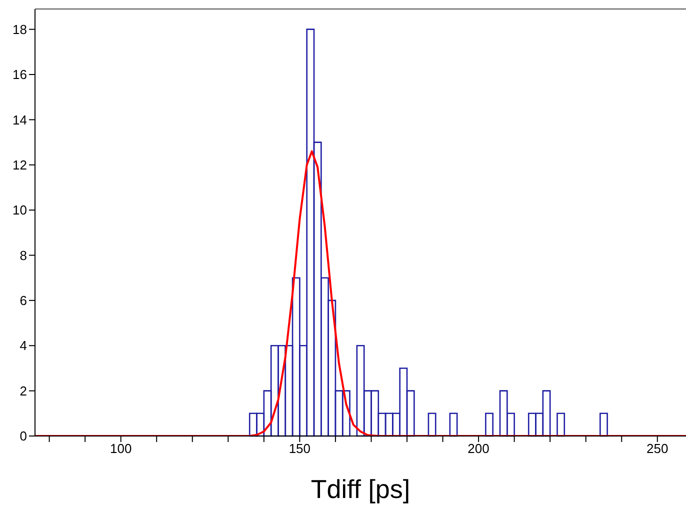 Image resolution: width=686 pixels, height=524 pixels. What do you see at coordinates (23, 436) in the screenshot?
I see `y-tick-label: 0` at bounding box center [23, 436].